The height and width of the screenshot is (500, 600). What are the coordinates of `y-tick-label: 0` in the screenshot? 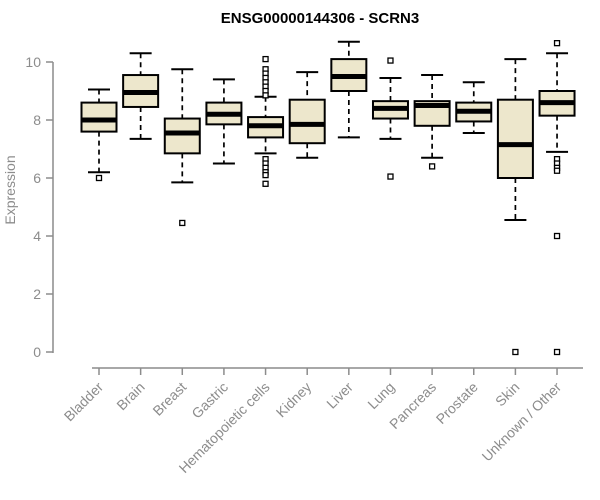 It's located at (37, 352).